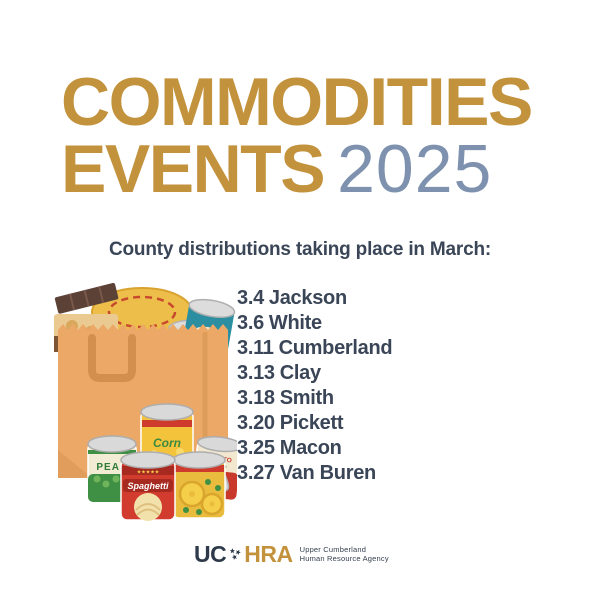  What do you see at coordinates (235, 554) in the screenshot?
I see `tristar-icon` at bounding box center [235, 554].